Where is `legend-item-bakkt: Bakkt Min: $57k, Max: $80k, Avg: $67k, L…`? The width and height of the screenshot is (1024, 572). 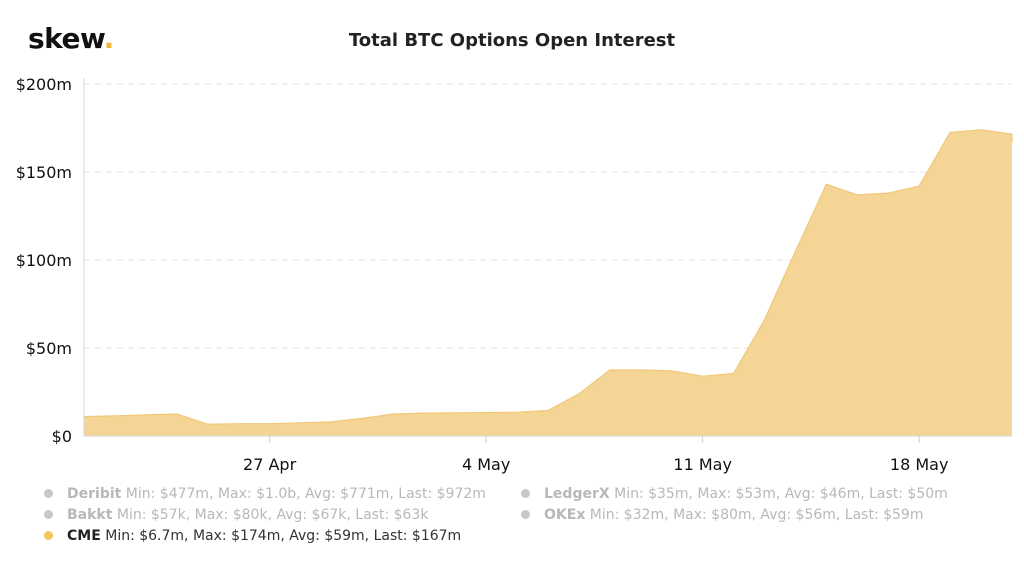
legend-item-bakkt: Bakkt Min: $57k, Max: $80k, Avg: $67k, L… is located at coordinates (236, 515).